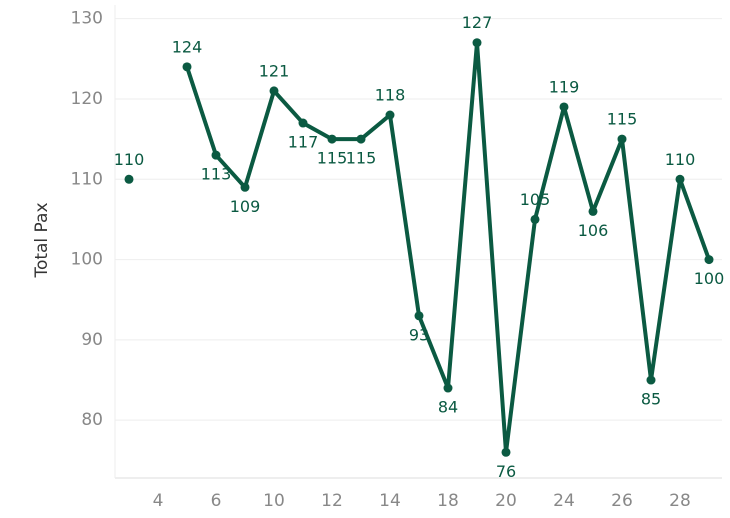 The height and width of the screenshot is (518, 730). What do you see at coordinates (390, 95) in the screenshot?
I see `data-label: 118` at bounding box center [390, 95].